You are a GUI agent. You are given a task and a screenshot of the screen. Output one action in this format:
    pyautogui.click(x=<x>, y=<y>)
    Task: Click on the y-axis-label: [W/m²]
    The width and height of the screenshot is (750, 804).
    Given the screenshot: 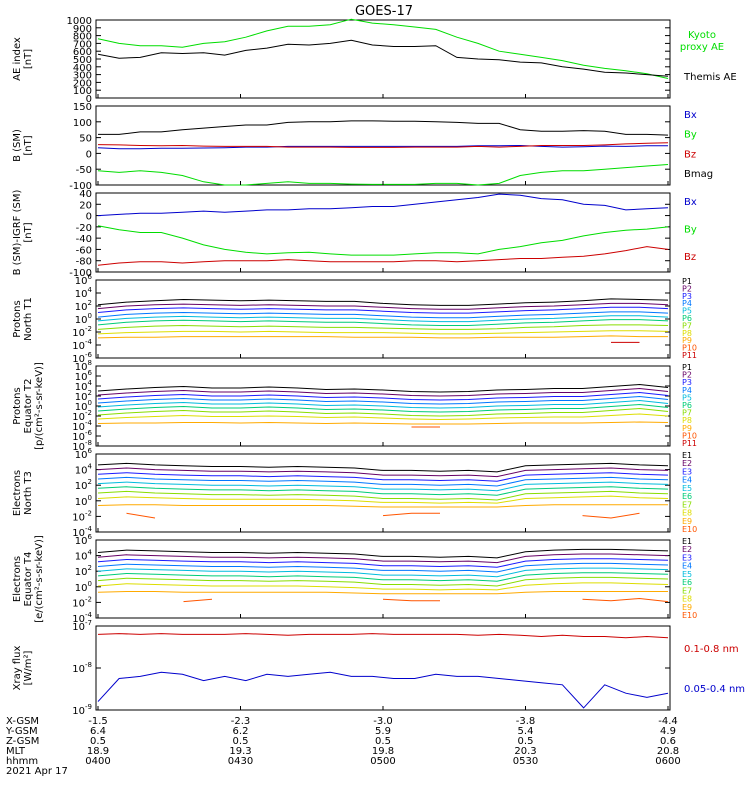 What is the action you would take?
    pyautogui.click(x=28, y=667)
    